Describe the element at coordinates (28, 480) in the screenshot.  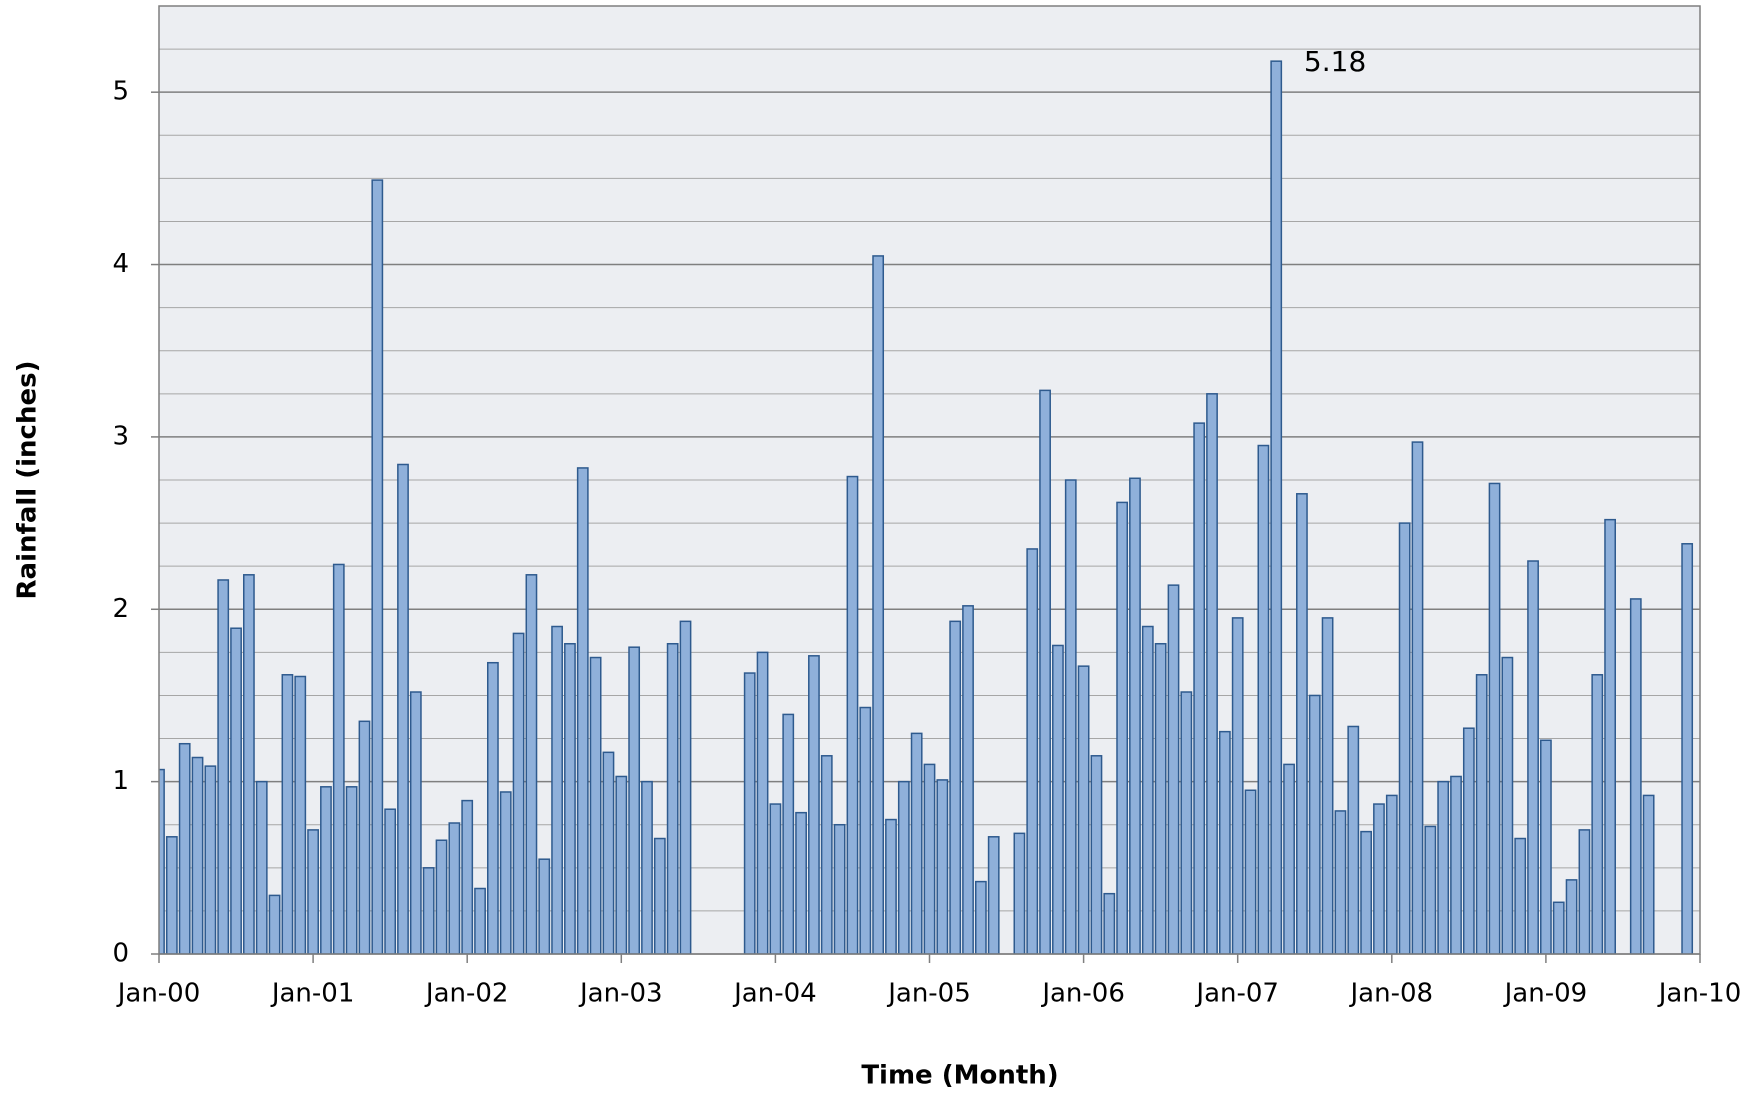
I see `y-axis-label: Rainfall (inches)` at that location.